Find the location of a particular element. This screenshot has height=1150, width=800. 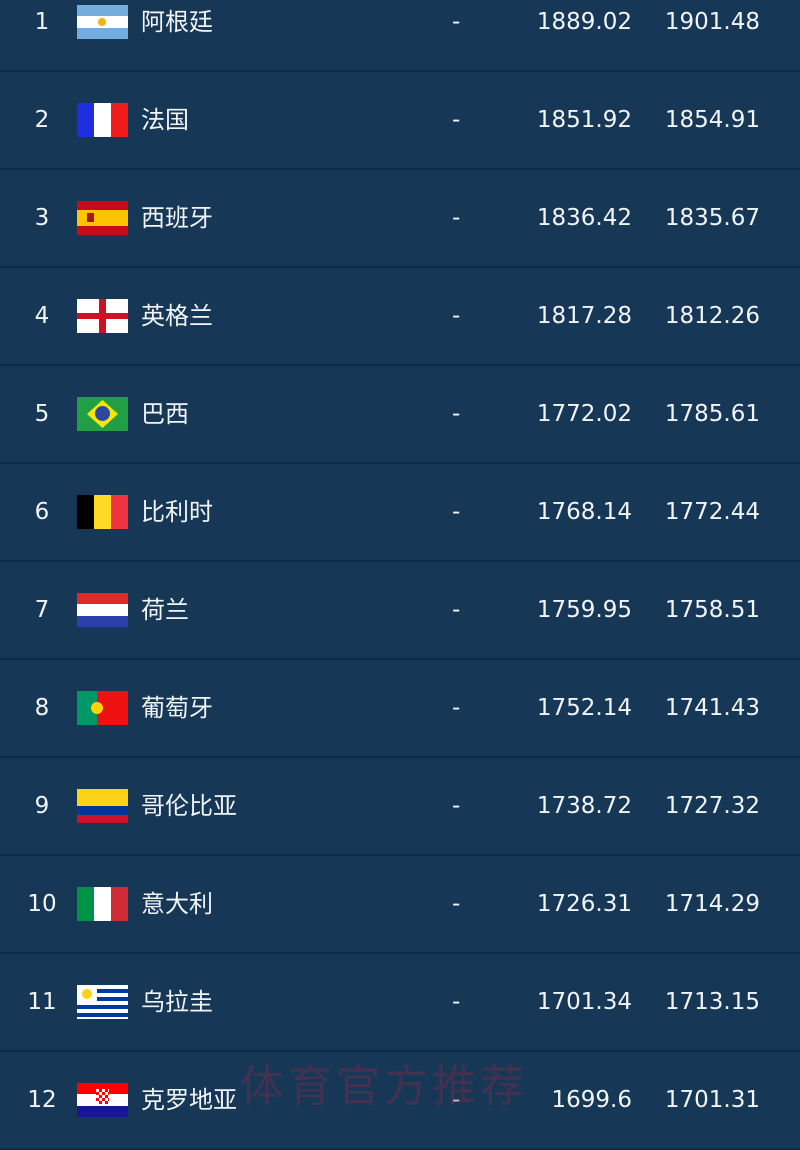

table-row: 3 西班牙 - 1836.42 1835.67 is located at coordinates (400, 219).